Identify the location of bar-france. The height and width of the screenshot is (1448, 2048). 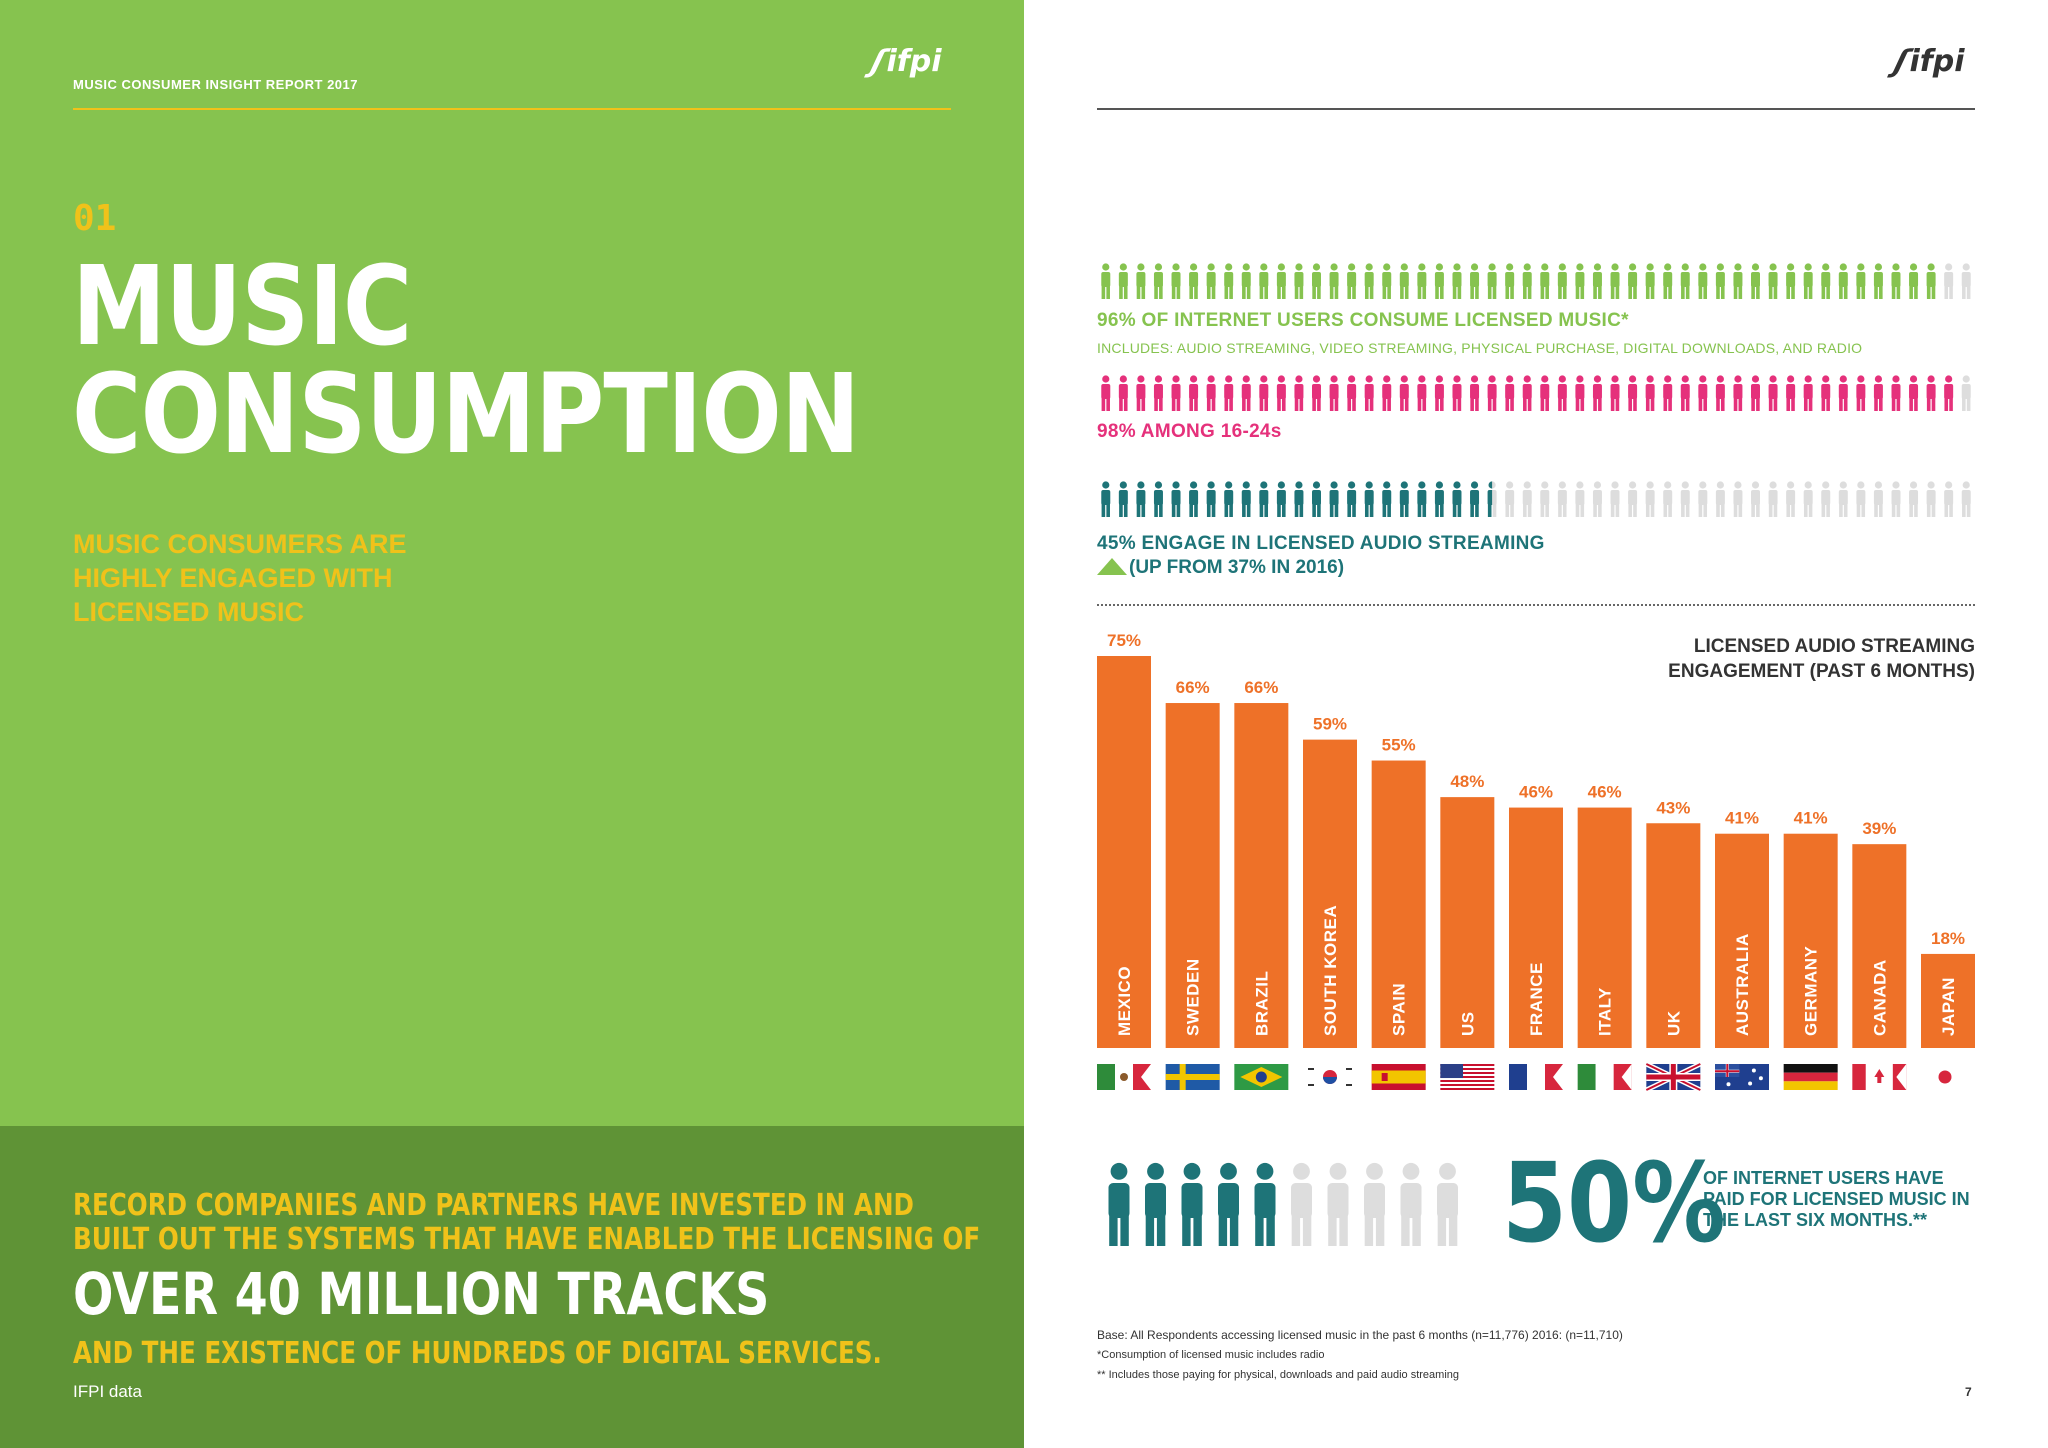
(1536, 927).